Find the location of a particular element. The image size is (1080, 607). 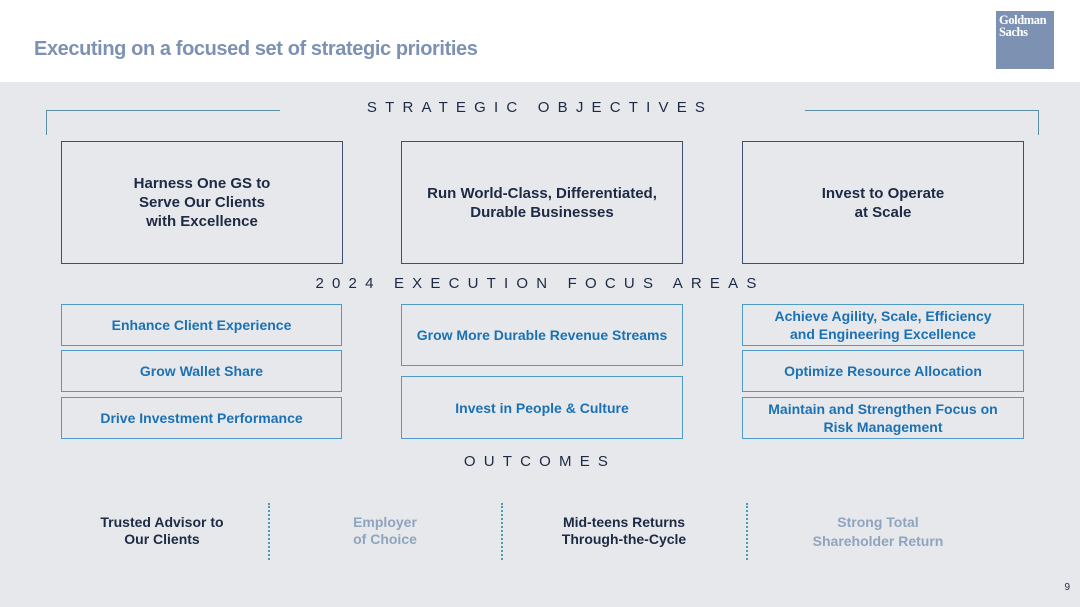

outcome-trusted-advisor: Trusted Advisor to Our Clients is located at coordinates (162, 530).